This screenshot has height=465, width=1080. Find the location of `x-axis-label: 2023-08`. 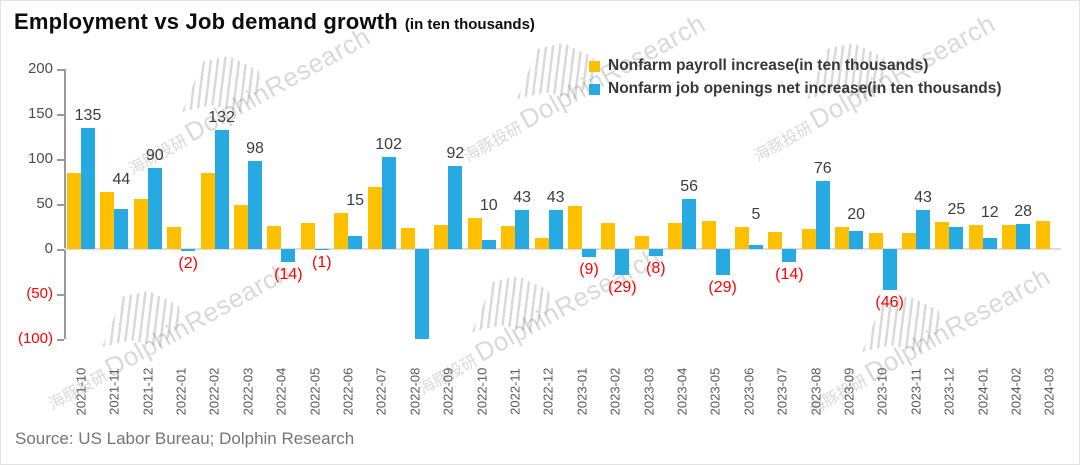

x-axis-label: 2023-08 is located at coordinates (815, 391).